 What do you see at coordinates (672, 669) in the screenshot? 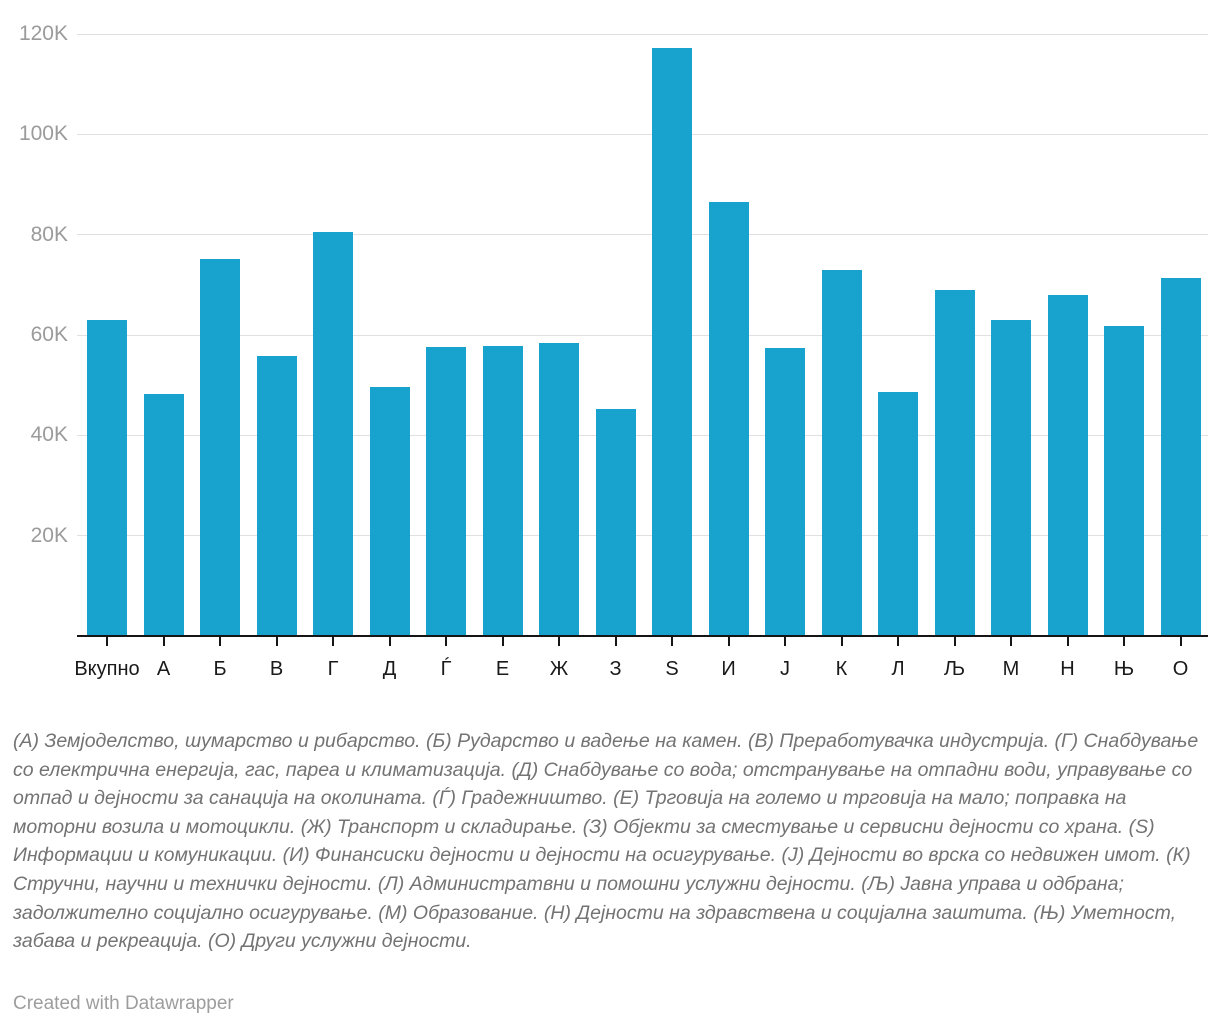
I see `x-tick-label: Ѕ` at bounding box center [672, 669].